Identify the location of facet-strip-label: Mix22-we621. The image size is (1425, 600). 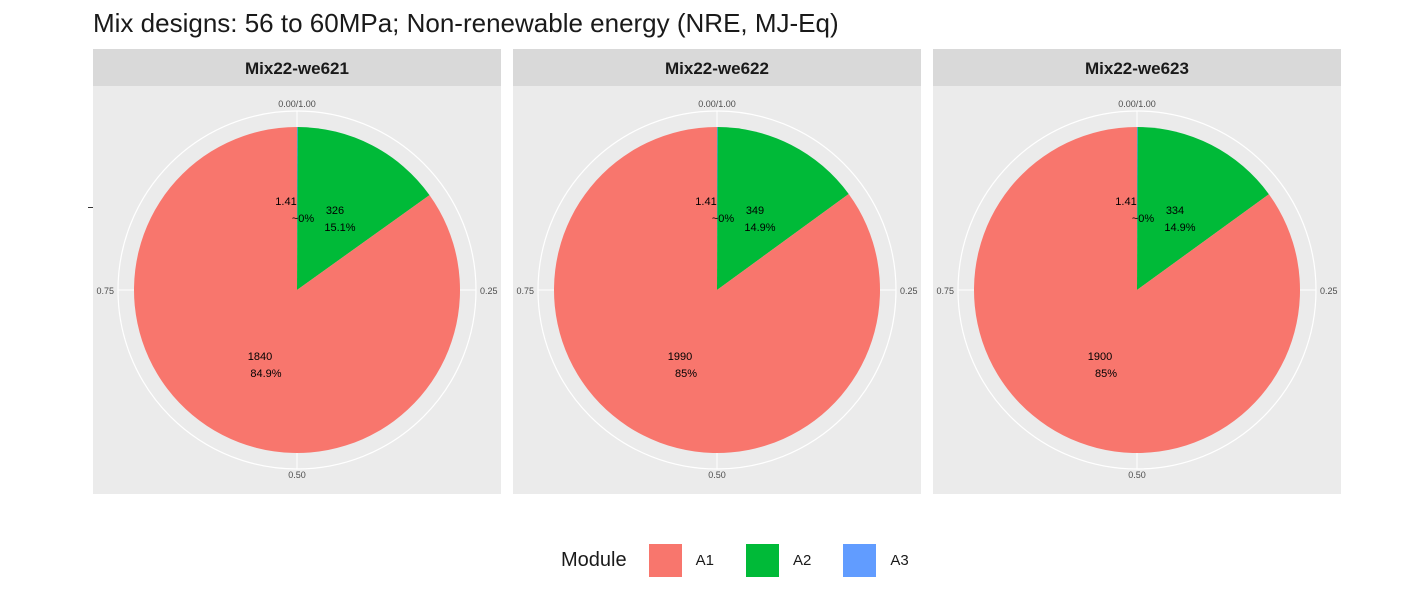
(297, 68).